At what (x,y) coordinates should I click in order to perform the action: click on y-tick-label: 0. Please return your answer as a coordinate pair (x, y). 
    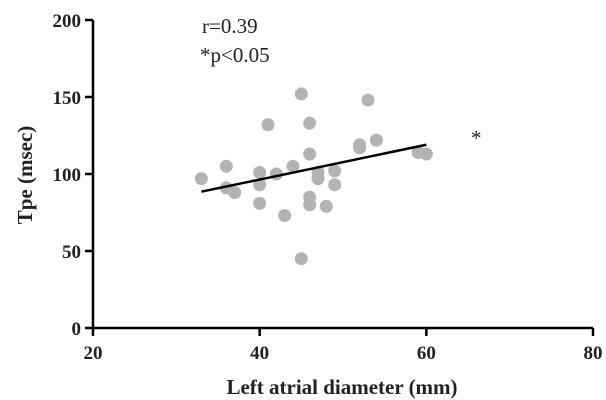
    Looking at the image, I should click on (77, 329).